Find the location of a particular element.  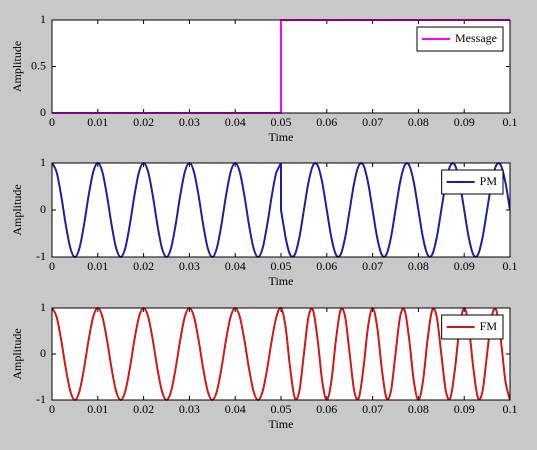

legend: Message is located at coordinates (460, 39).